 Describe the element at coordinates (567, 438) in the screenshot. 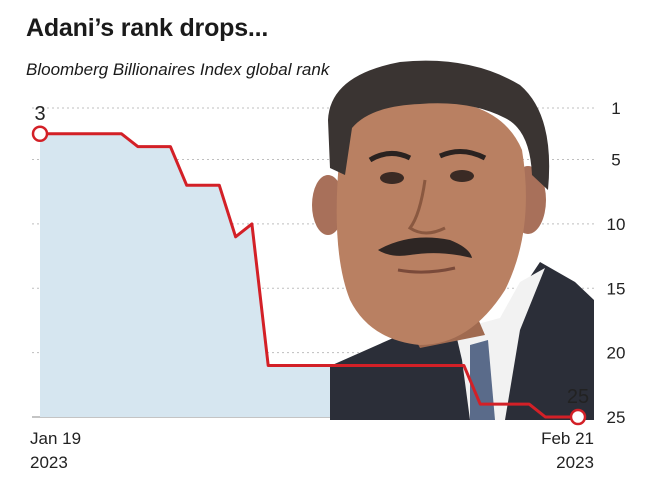

I see `x-label-end-line: Feb 21` at that location.